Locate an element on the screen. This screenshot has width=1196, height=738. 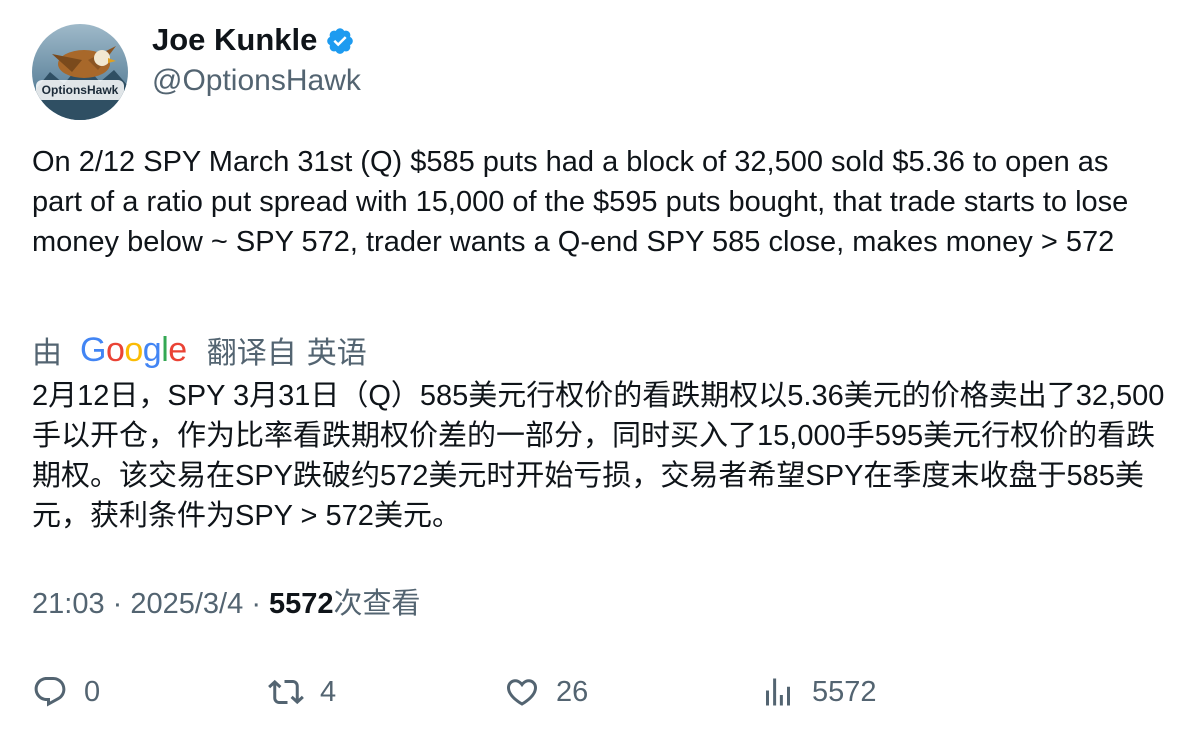
translation-by-label: 由 is located at coordinates (47, 350).